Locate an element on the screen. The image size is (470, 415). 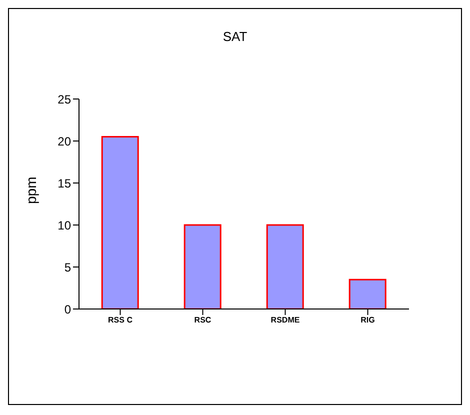
y-tick-label: 15 is located at coordinates (65, 183).